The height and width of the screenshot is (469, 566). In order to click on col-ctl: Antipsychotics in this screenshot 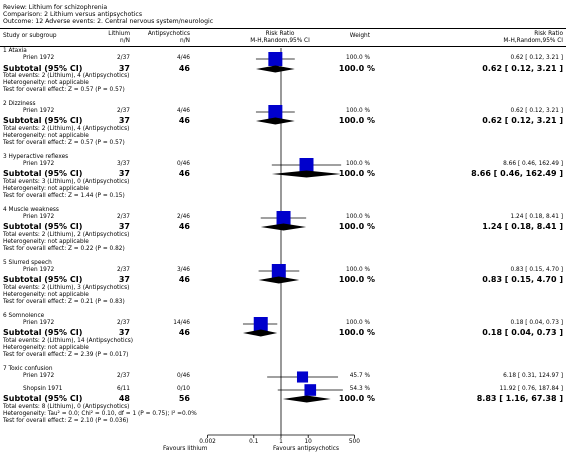, I will do `click(168, 34)`.